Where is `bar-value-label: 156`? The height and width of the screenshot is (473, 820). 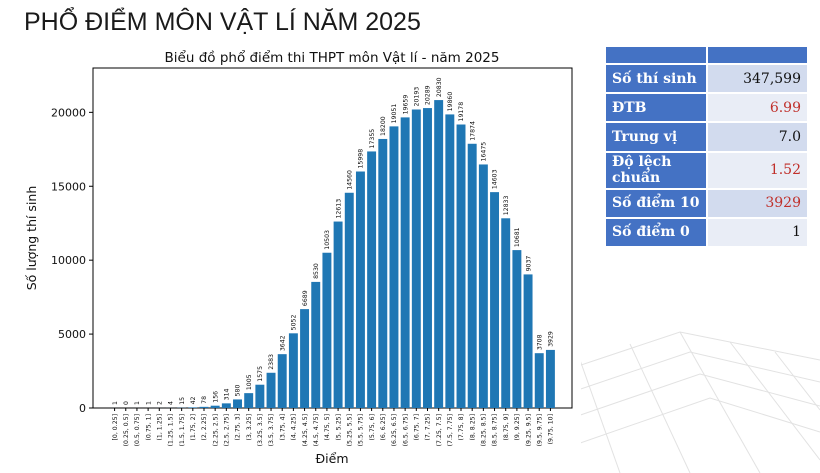 bar-value-label: 156 is located at coordinates (215, 397).